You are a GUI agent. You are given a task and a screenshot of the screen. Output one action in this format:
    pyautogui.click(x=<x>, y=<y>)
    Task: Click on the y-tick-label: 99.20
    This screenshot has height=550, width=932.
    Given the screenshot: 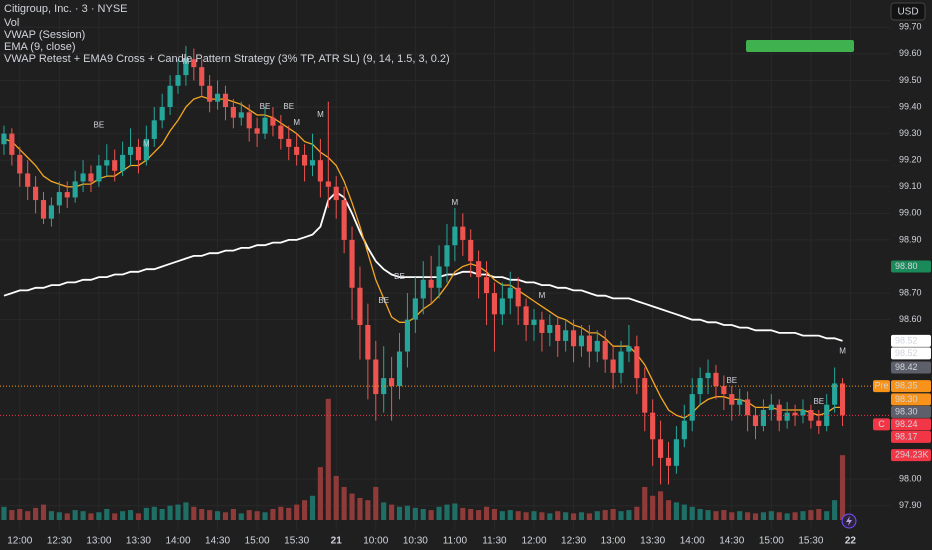 What is the action you would take?
    pyautogui.click(x=910, y=160)
    